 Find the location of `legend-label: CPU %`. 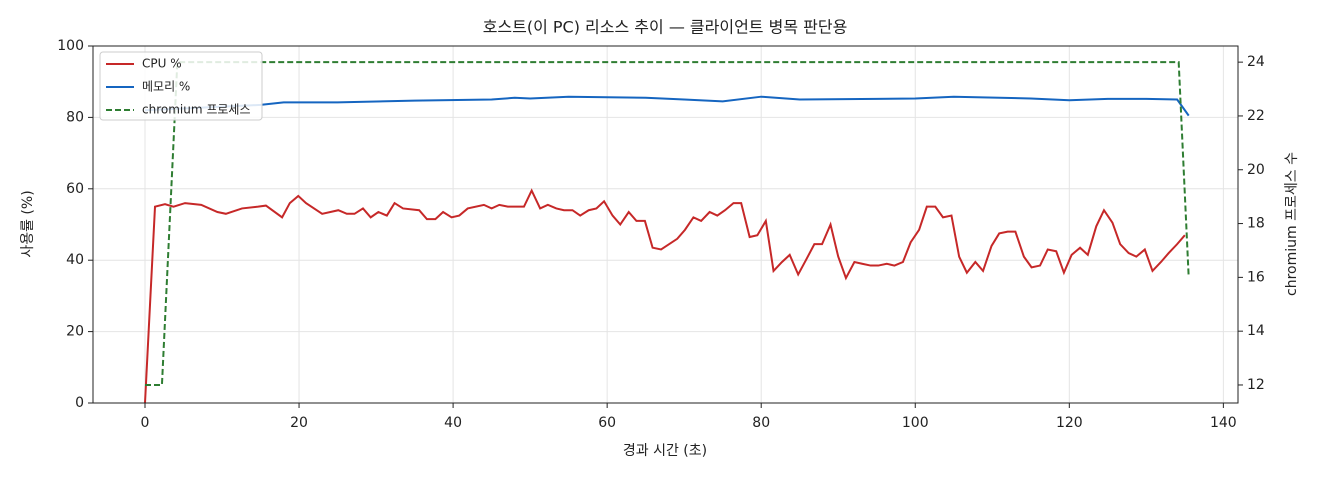

legend-label: CPU % is located at coordinates (162, 64).